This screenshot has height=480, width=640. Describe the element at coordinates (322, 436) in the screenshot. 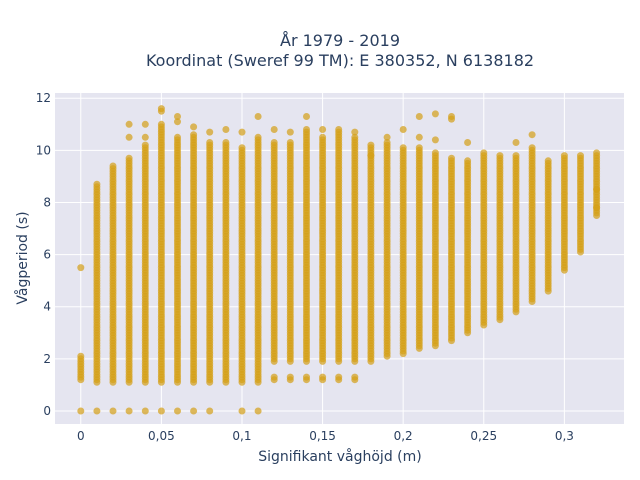

I see `x-tick-label: 0,15` at that location.